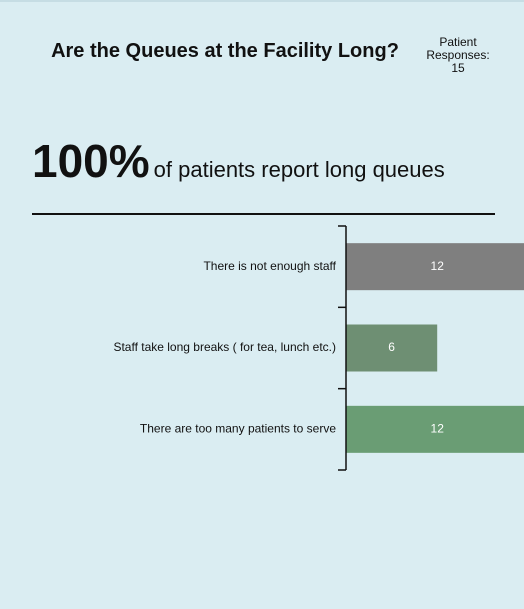 The width and height of the screenshot is (524, 609). What do you see at coordinates (238, 429) in the screenshot?
I see `category-label: There are too many patients to serve` at bounding box center [238, 429].